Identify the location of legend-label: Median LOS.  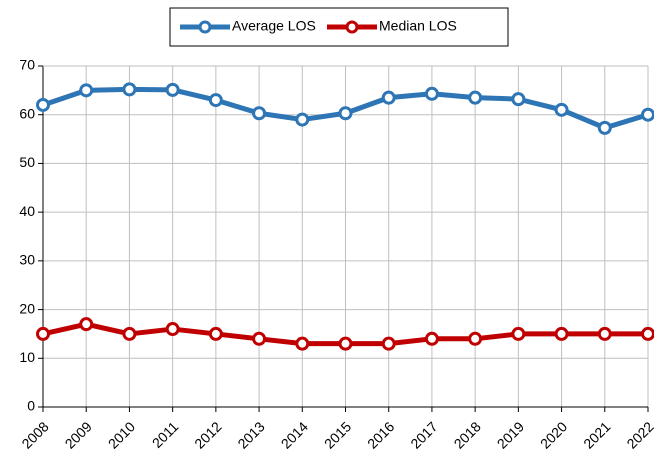
(418, 26).